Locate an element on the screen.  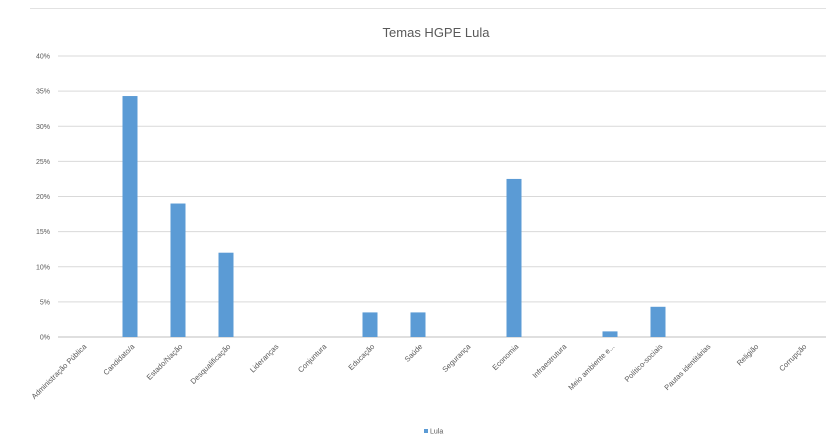
top-divider is located at coordinates (428, 8).